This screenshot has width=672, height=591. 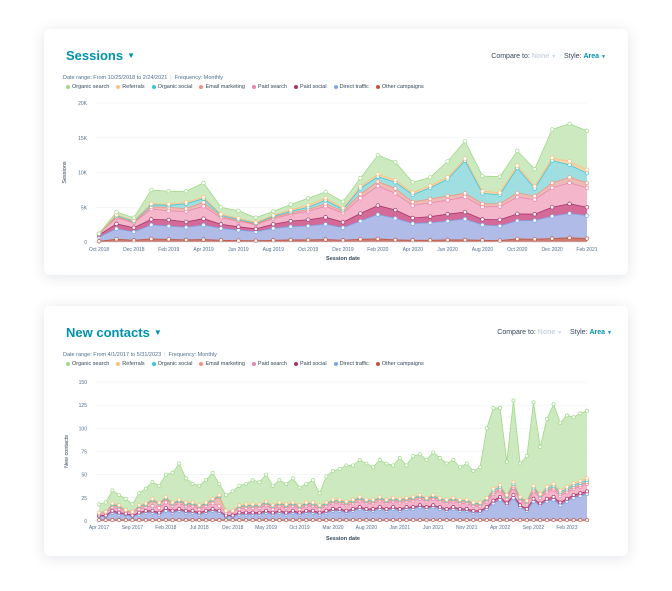 I want to click on legend-item-paid-social: Paid social, so click(x=310, y=87).